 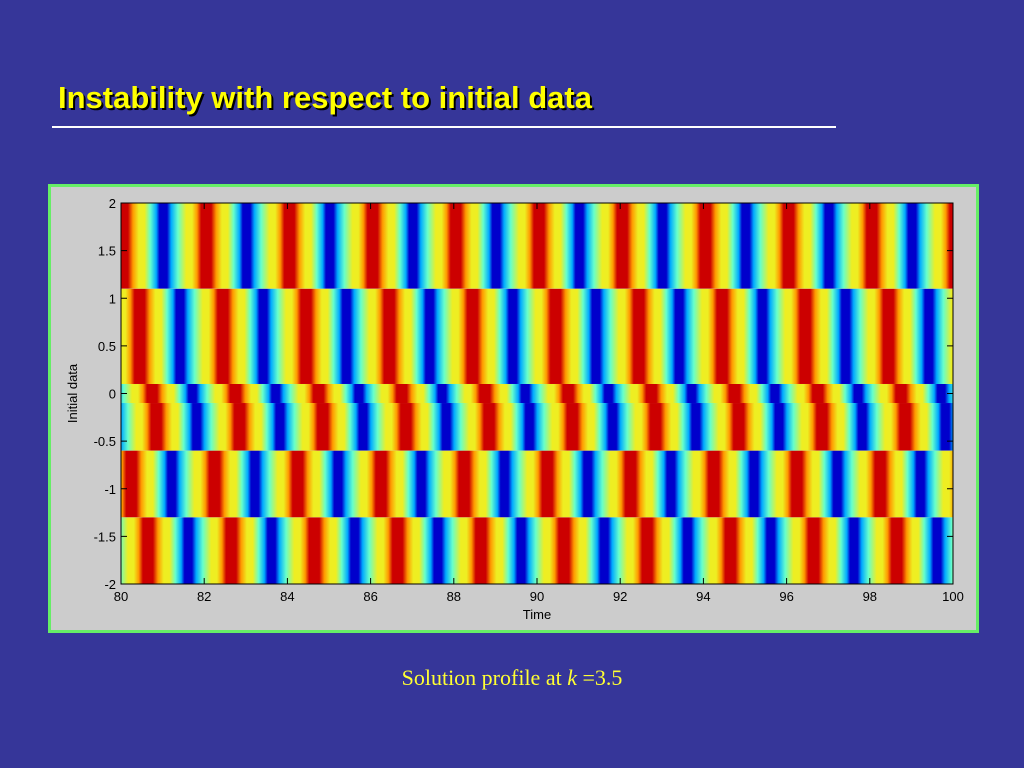 I want to click on y-tick-label: -1, so click(x=110, y=489).